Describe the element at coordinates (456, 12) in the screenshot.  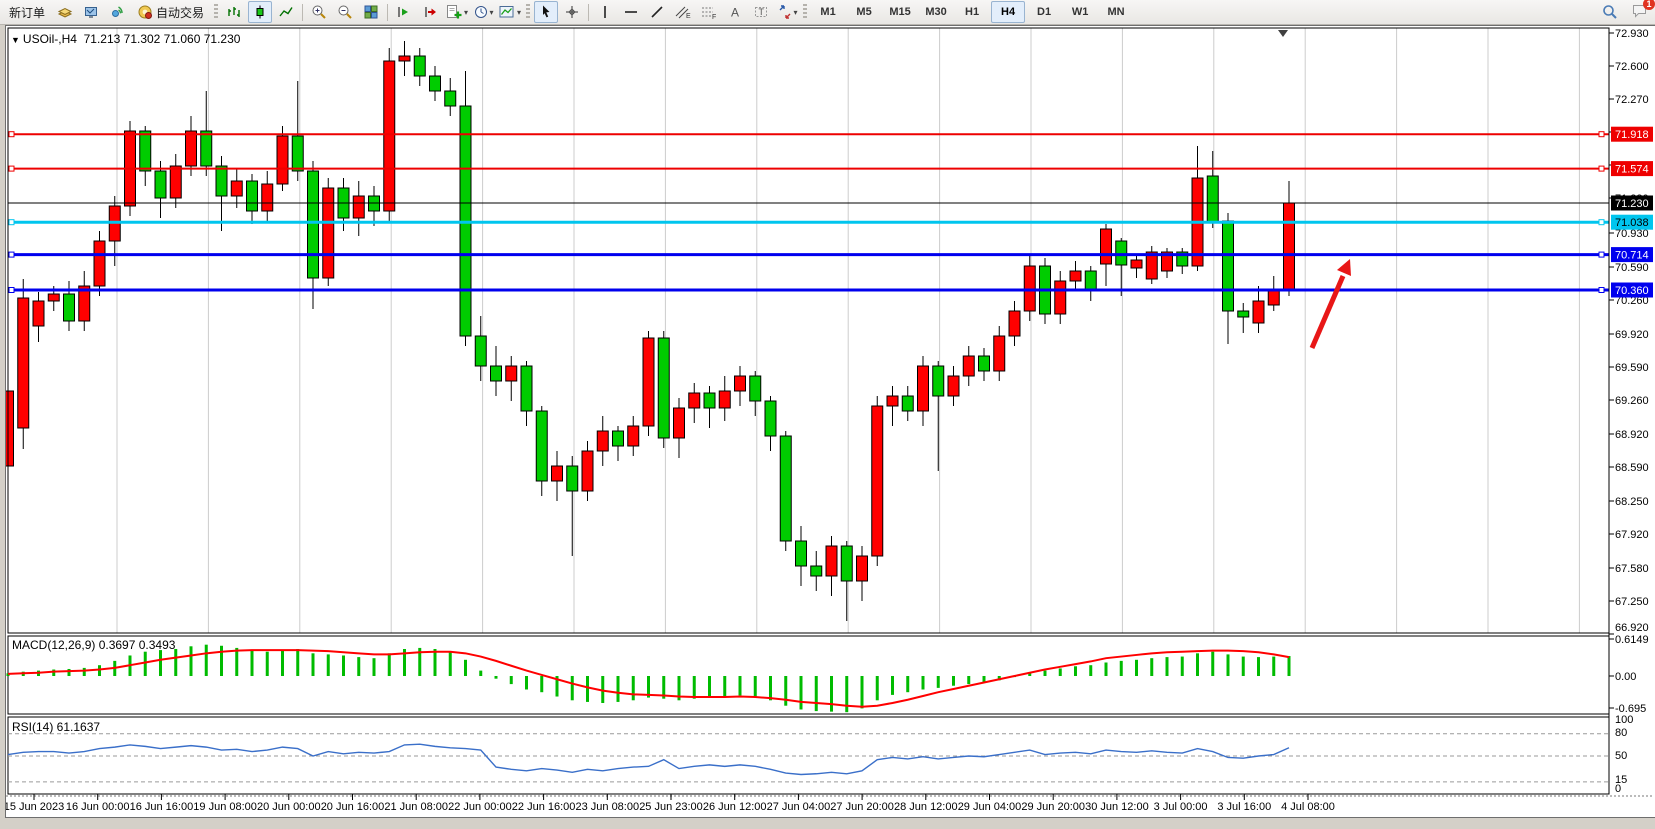
I see `add-indicator-icon: ▾` at that location.